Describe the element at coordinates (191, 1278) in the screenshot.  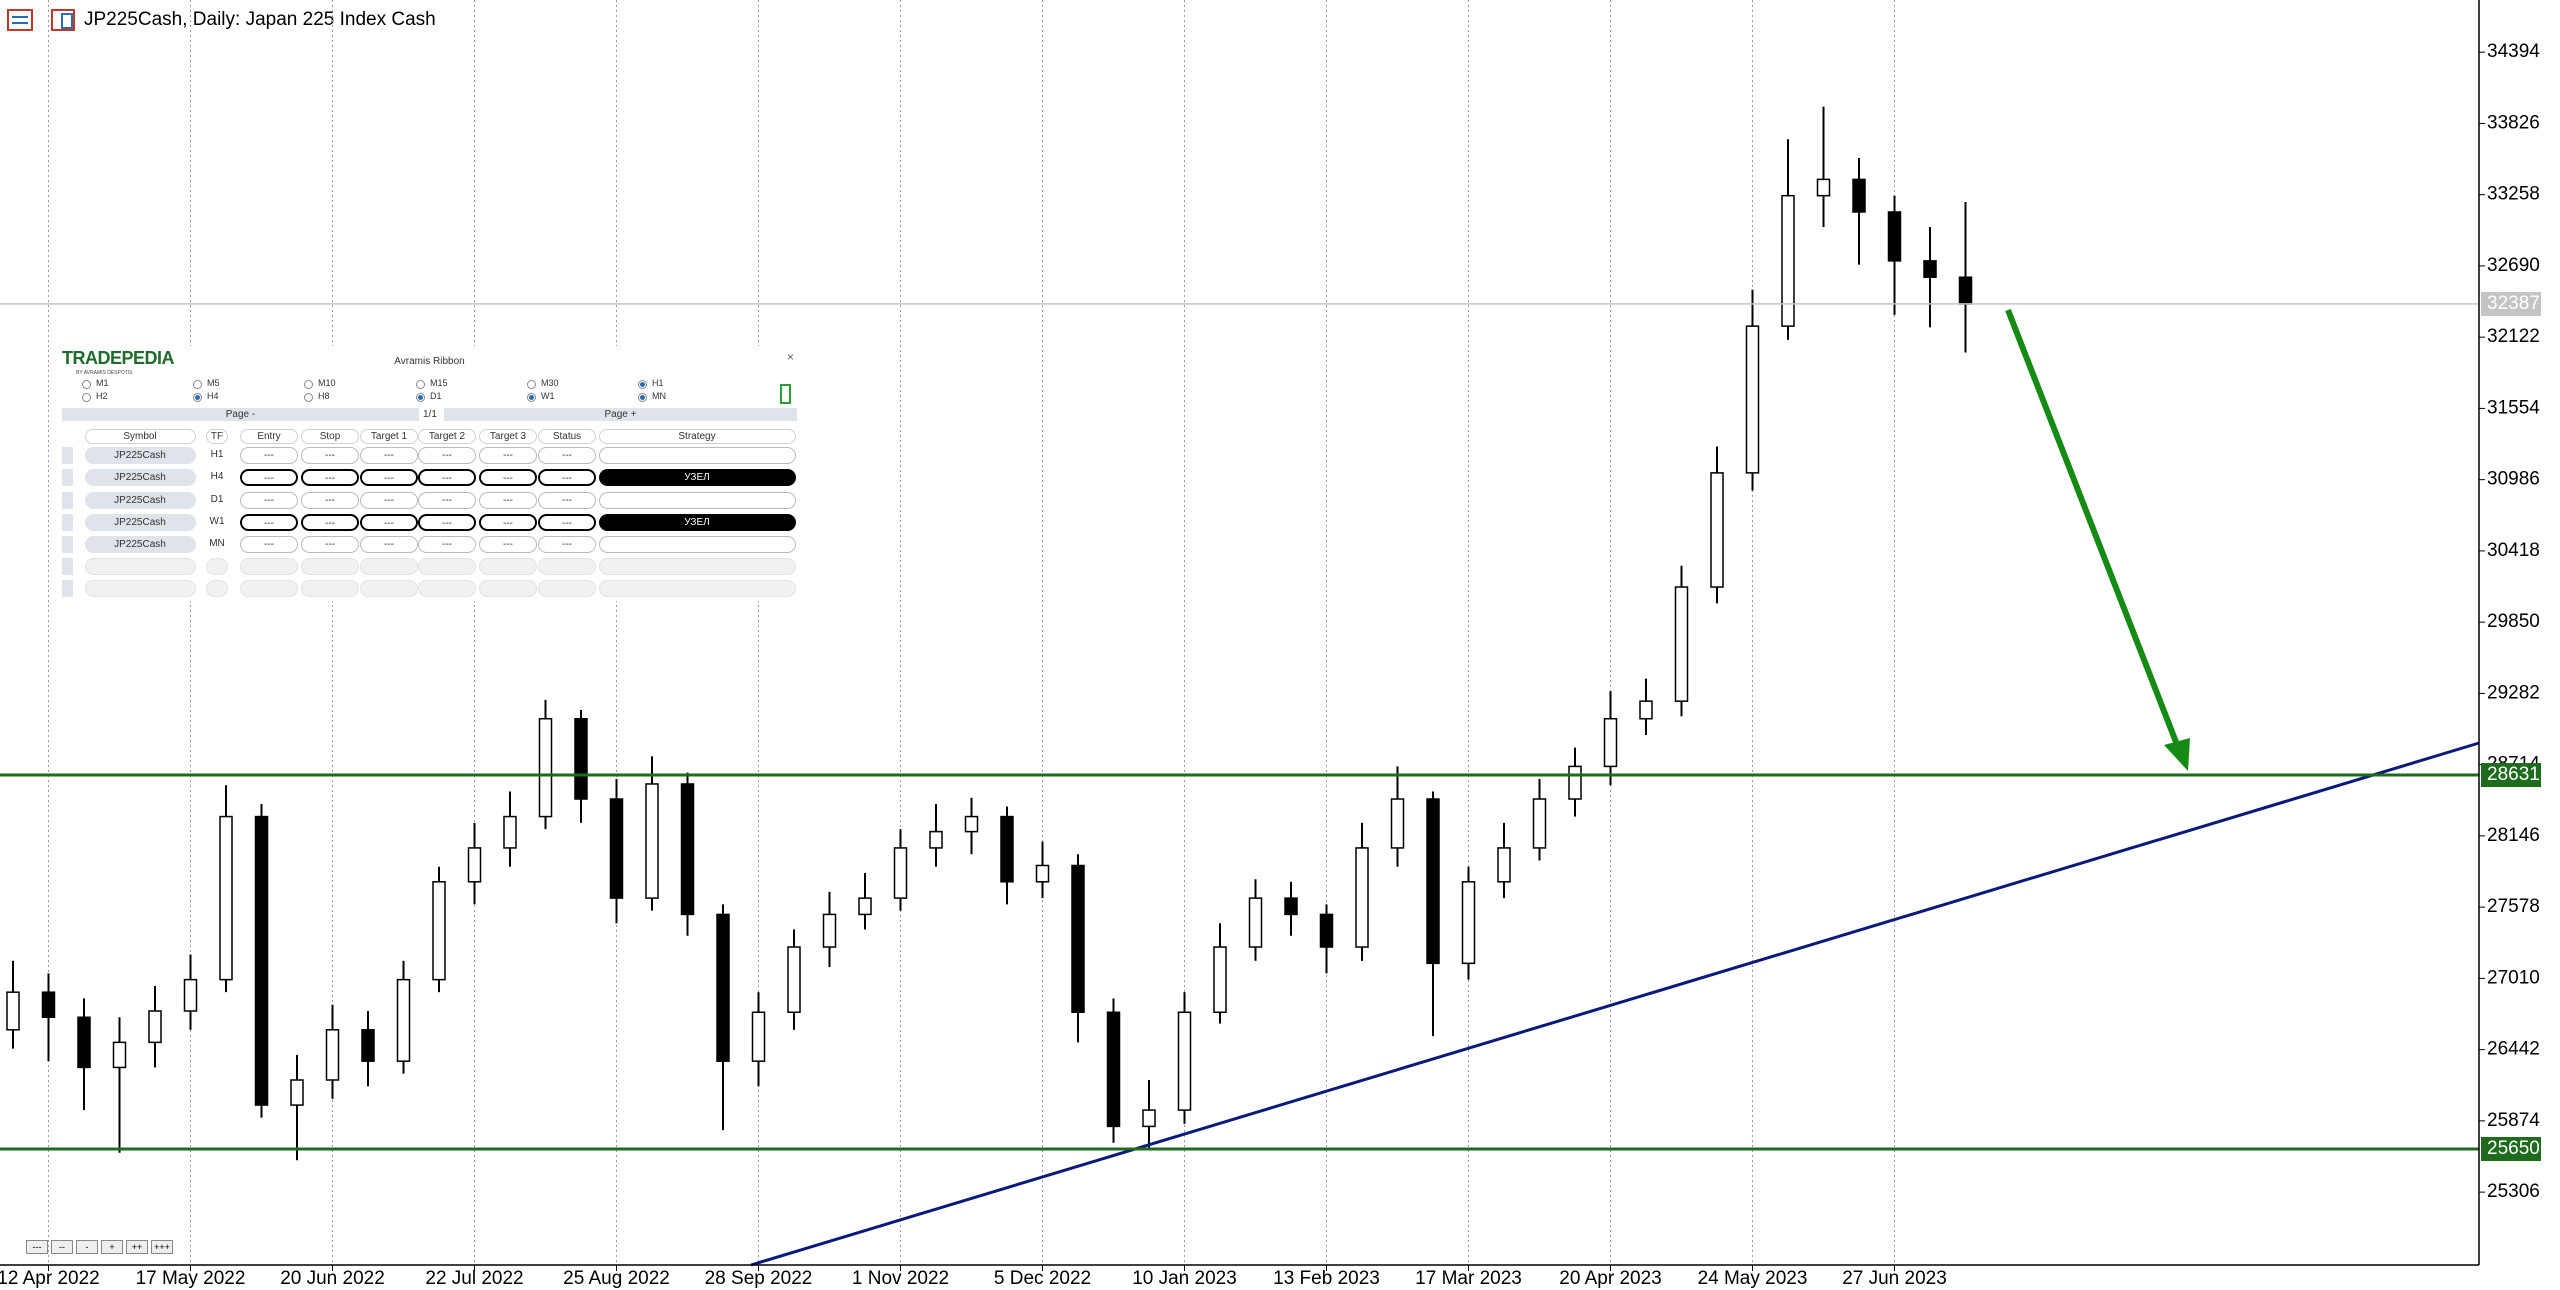
I see `x-tick-label: 17 May 2022` at that location.